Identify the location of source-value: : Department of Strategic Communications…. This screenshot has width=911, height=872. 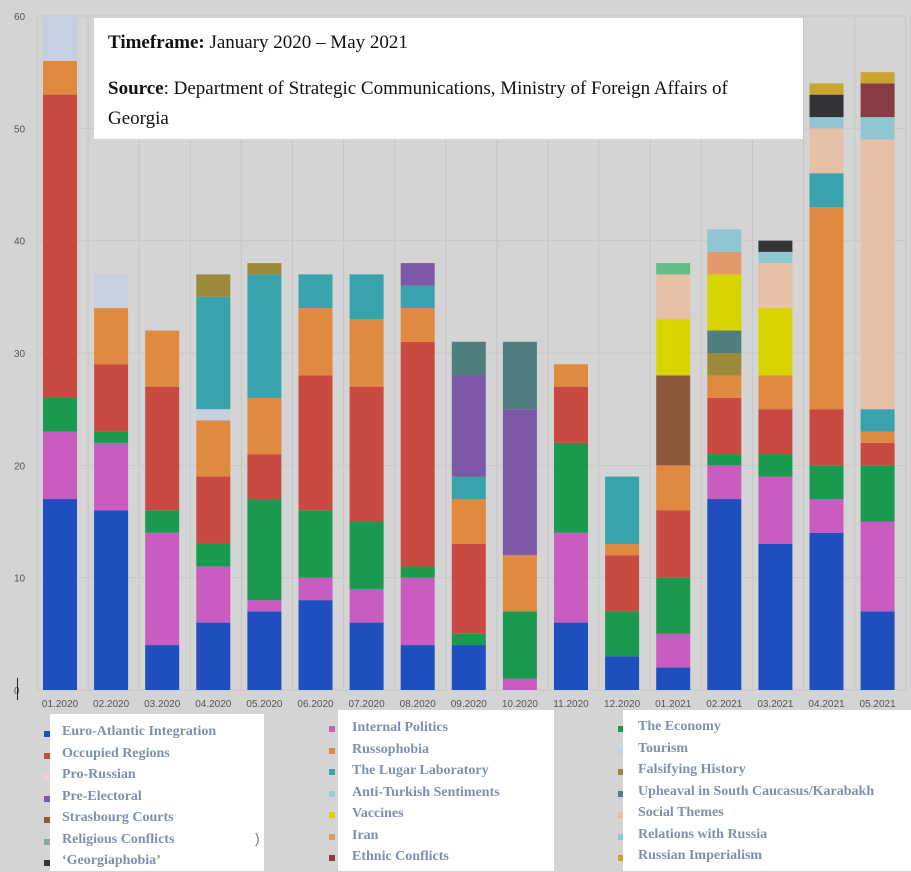
(418, 103).